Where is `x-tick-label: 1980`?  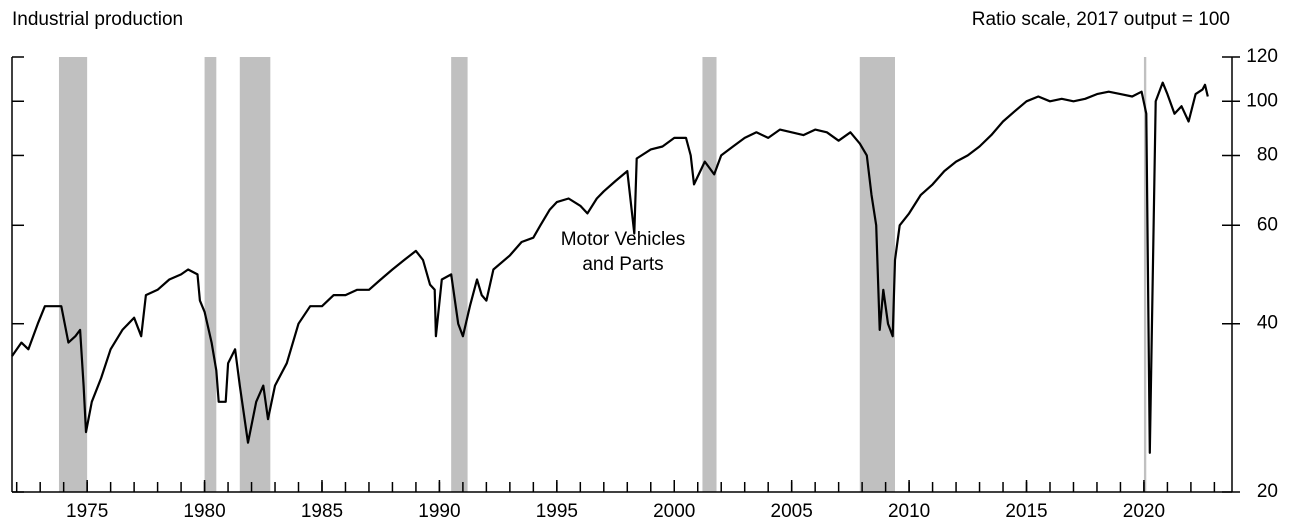
x-tick-label: 1980 is located at coordinates (204, 511).